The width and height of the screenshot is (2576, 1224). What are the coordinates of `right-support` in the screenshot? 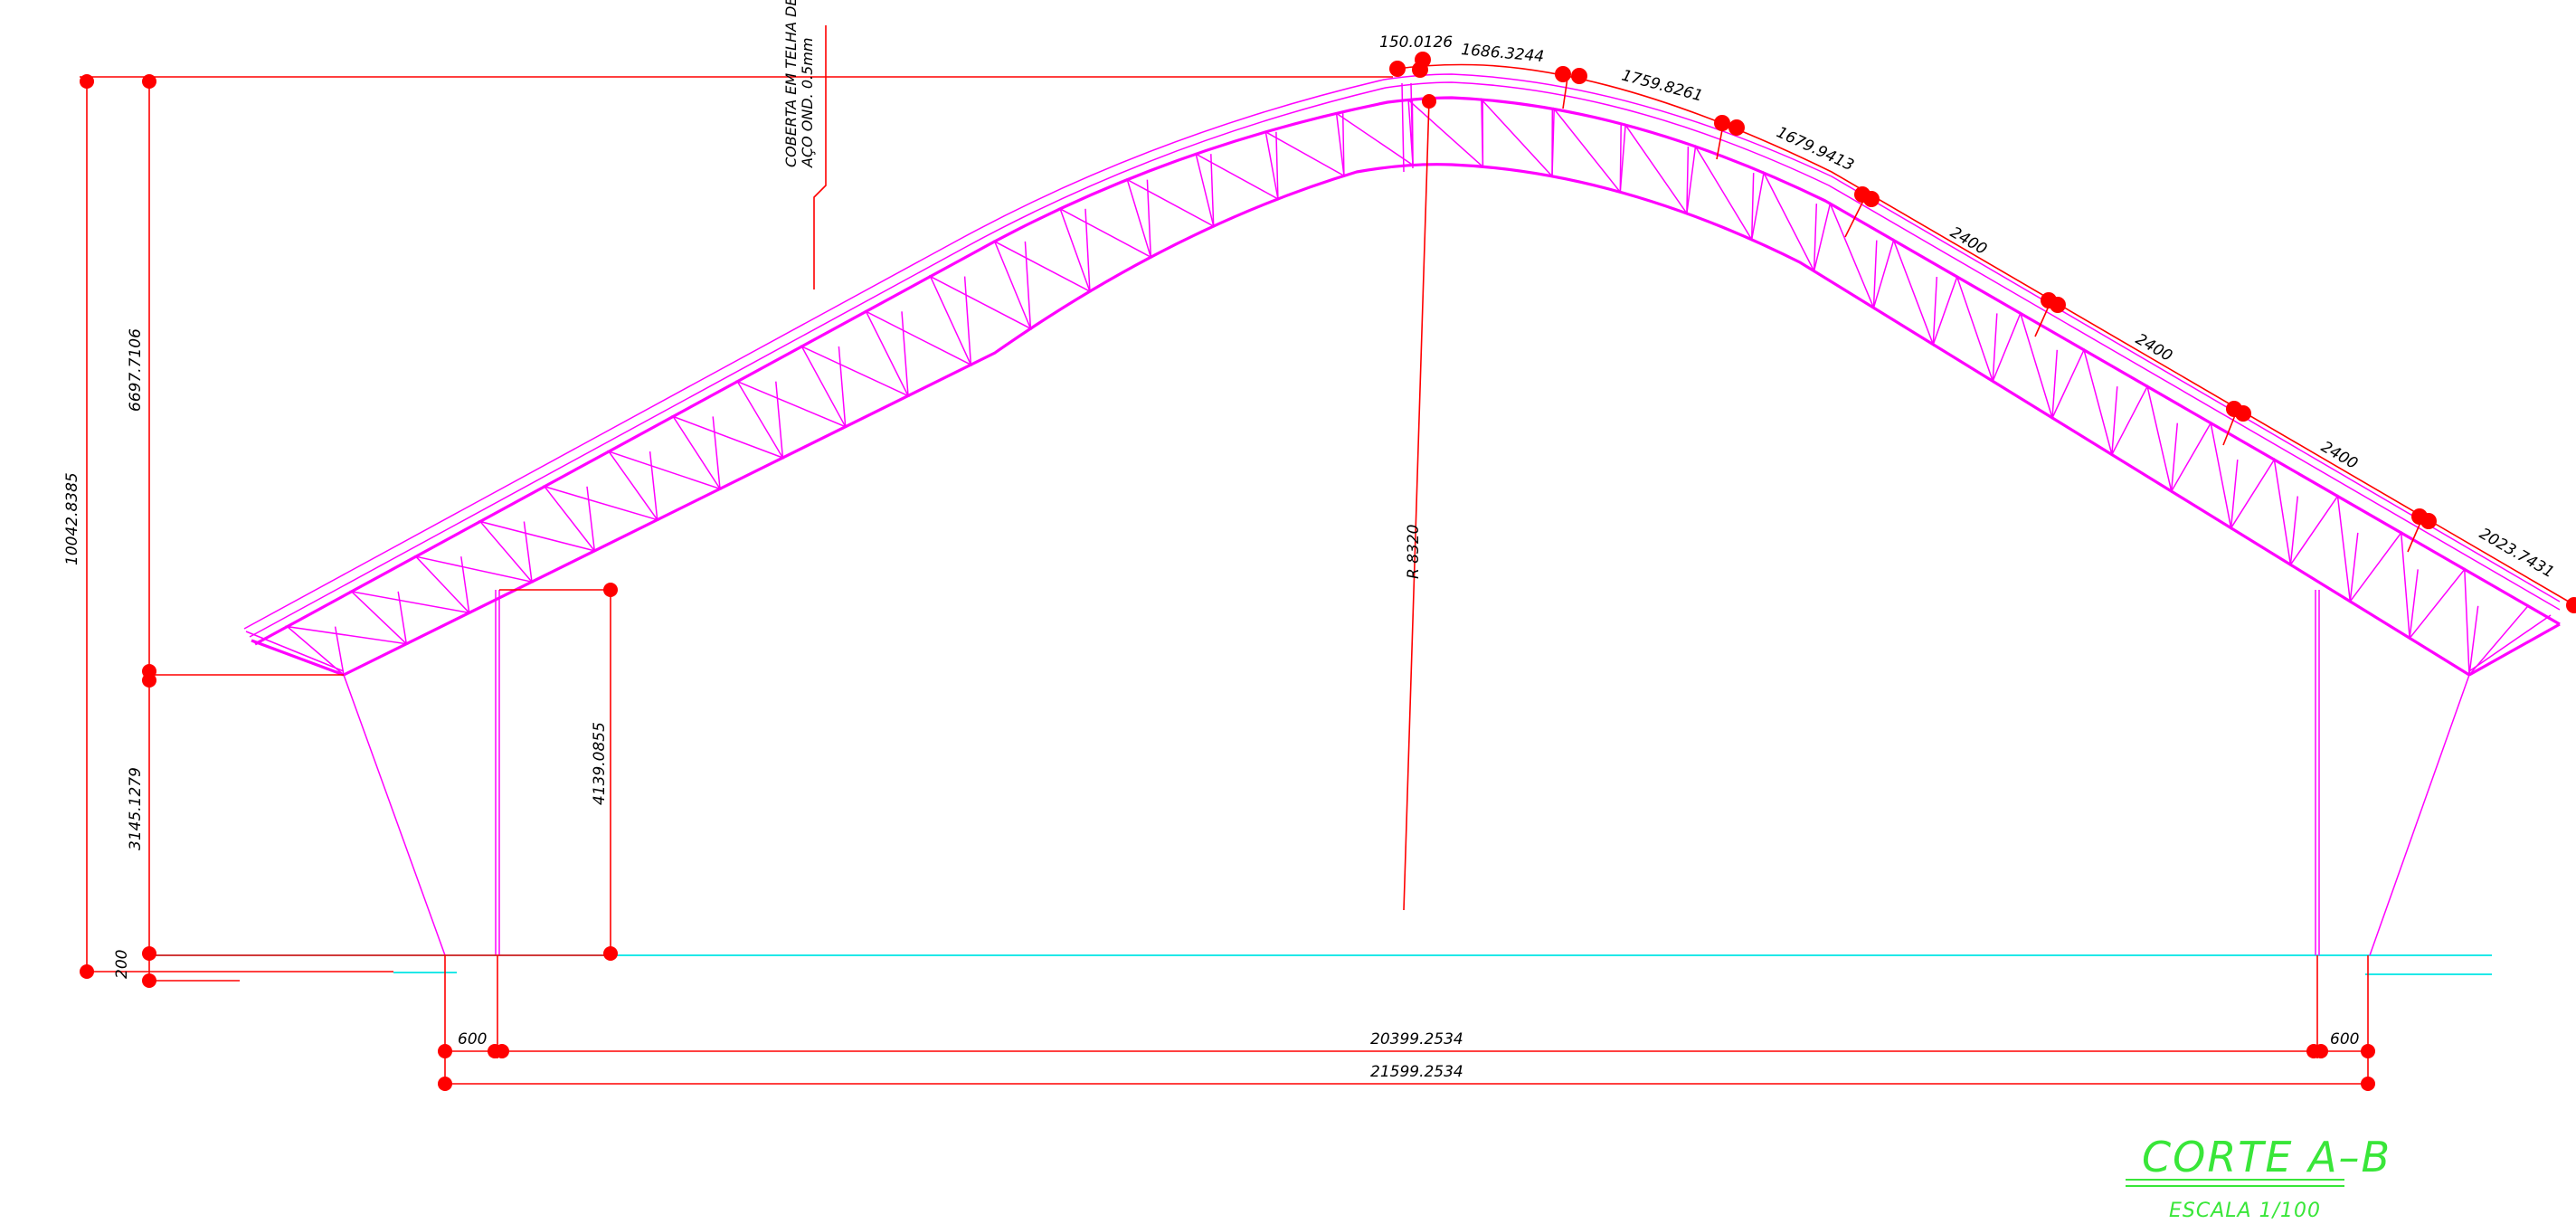 It's located at (2392, 773).